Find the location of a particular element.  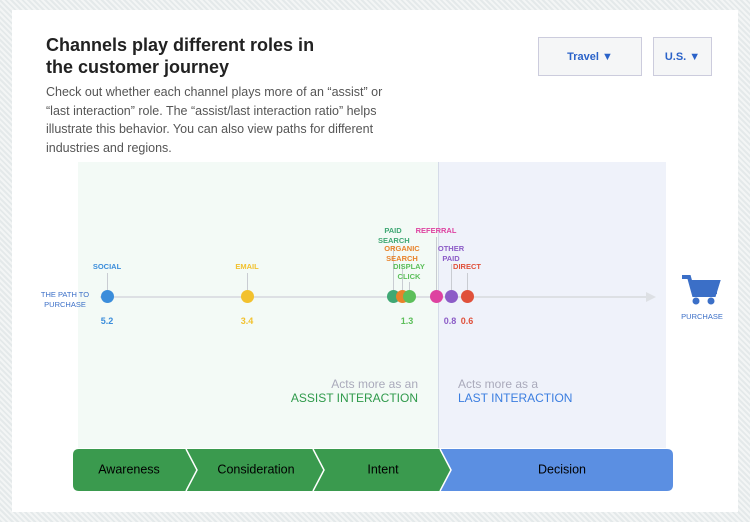

industry-filter: Travel ▼ is located at coordinates (590, 56).